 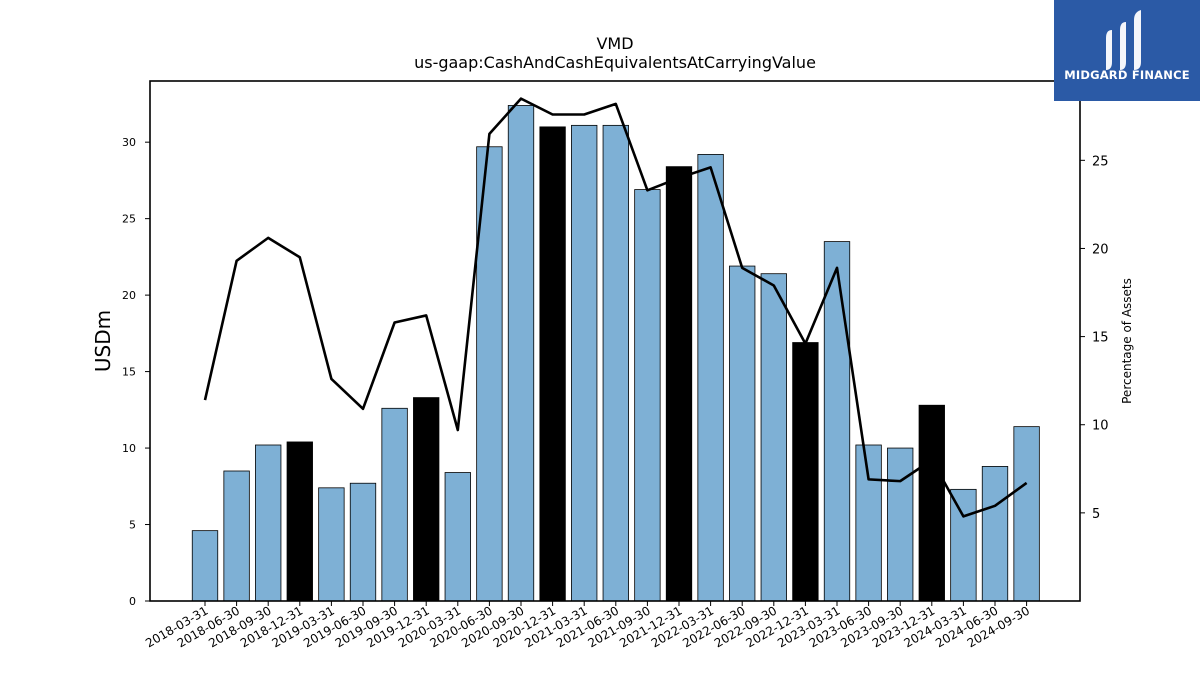 What do you see at coordinates (132, 525) in the screenshot?
I see `y-tick-label: 5` at bounding box center [132, 525].